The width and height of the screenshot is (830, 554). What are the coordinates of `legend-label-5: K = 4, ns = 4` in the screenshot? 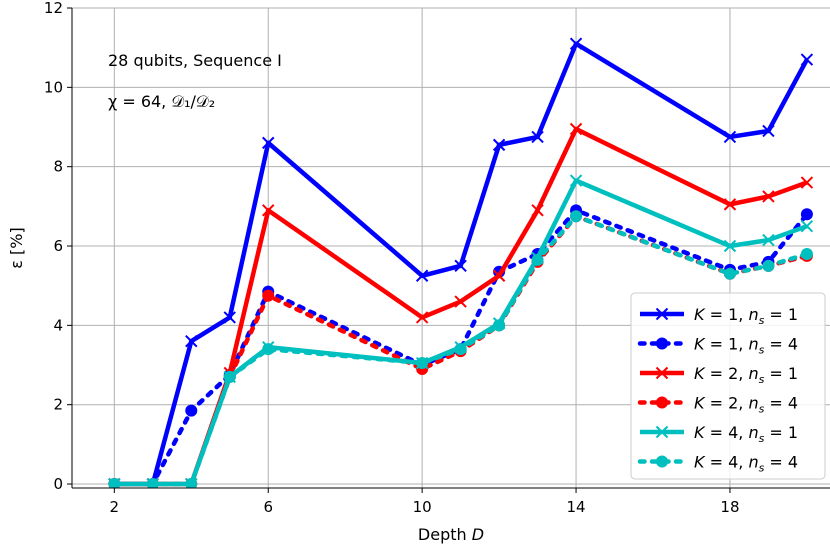 It's located at (746, 464).